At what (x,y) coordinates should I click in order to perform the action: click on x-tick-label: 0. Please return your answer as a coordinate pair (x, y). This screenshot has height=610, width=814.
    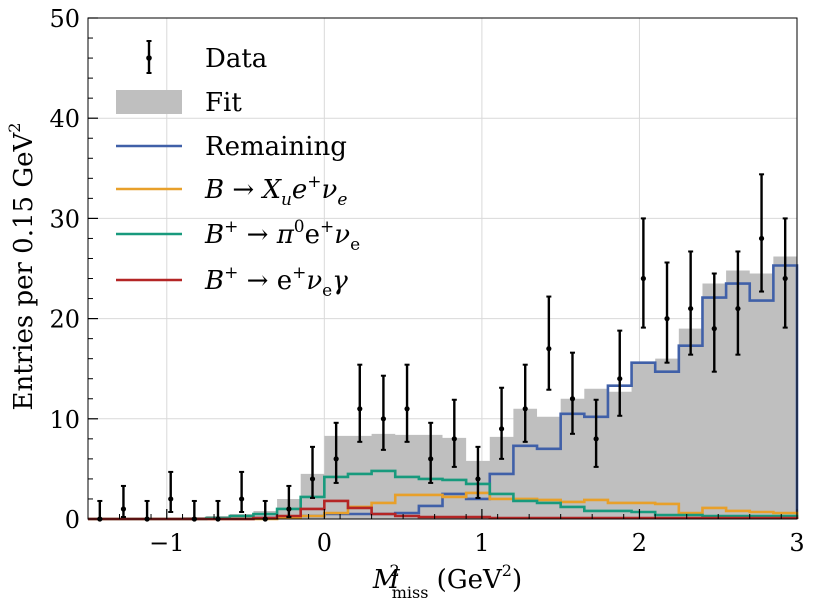
    Looking at the image, I should click on (324, 543).